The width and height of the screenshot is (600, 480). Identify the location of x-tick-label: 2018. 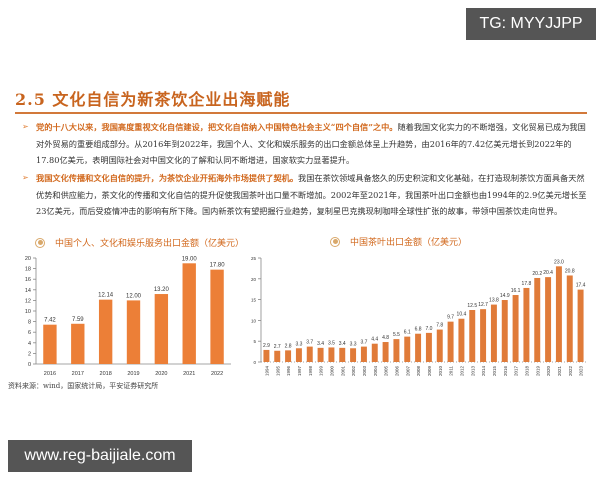
(106, 374).